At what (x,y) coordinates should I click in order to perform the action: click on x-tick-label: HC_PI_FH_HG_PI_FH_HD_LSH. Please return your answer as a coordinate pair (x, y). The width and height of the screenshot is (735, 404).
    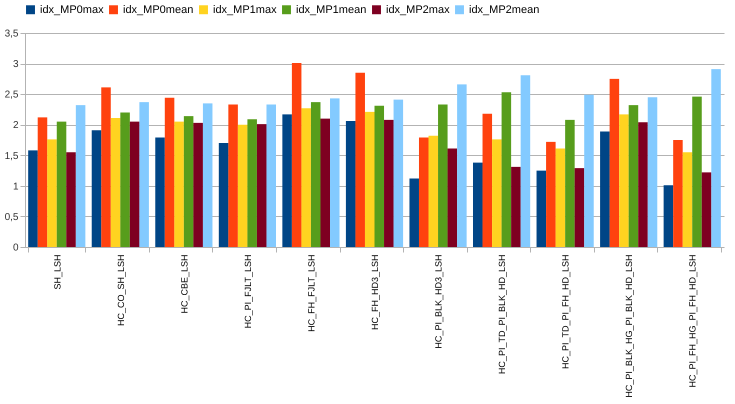
    Looking at the image, I should click on (693, 321).